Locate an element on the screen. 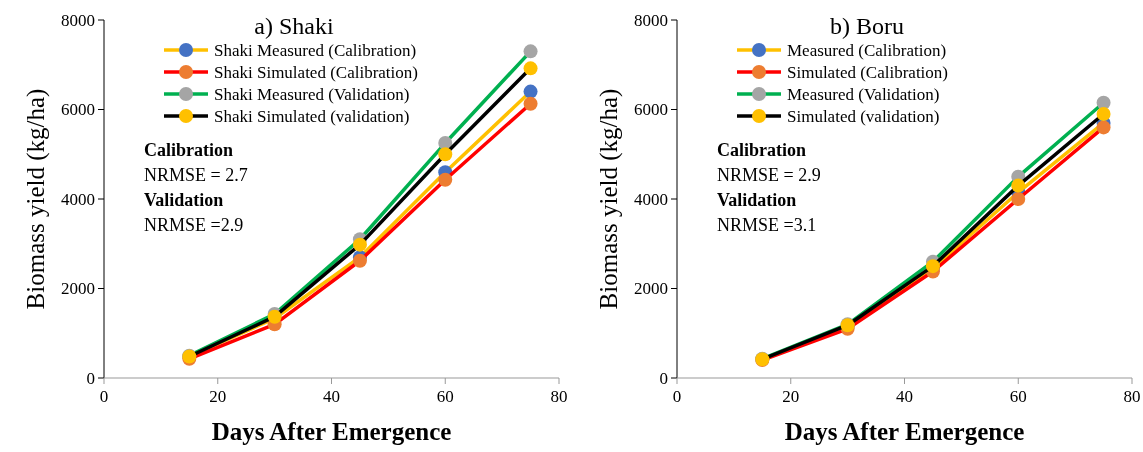 This screenshot has height=452, width=1143. annotation: NRMSE =3.1 is located at coordinates (767, 225).